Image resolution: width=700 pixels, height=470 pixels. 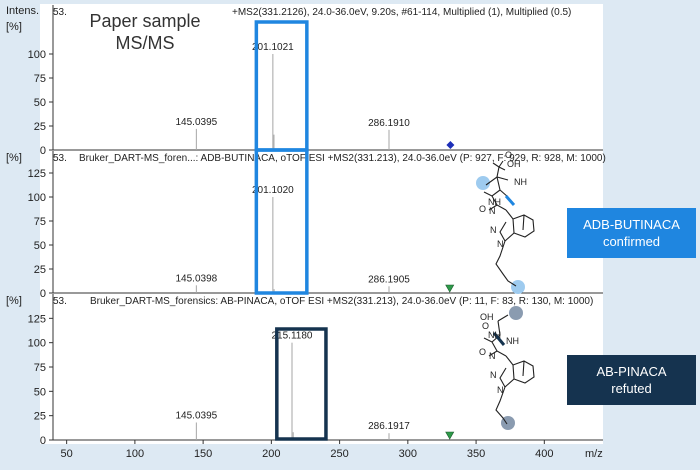 What do you see at coordinates (631, 233) in the screenshot?
I see `adb-butinaca-confirmed-badge: ADB-BUTINACA confirmed` at bounding box center [631, 233].